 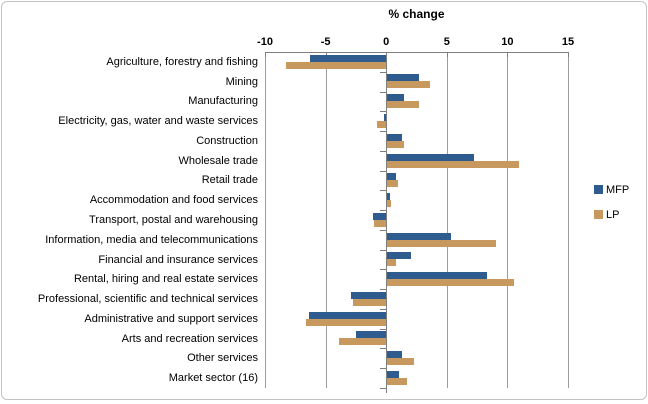 What do you see at coordinates (325, 42) in the screenshot?
I see `x-axis-tick-label: -5` at bounding box center [325, 42].